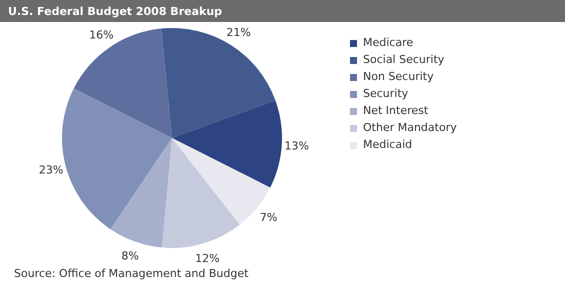  What do you see at coordinates (130, 256) in the screenshot?
I see `data-label: 8%` at bounding box center [130, 256].